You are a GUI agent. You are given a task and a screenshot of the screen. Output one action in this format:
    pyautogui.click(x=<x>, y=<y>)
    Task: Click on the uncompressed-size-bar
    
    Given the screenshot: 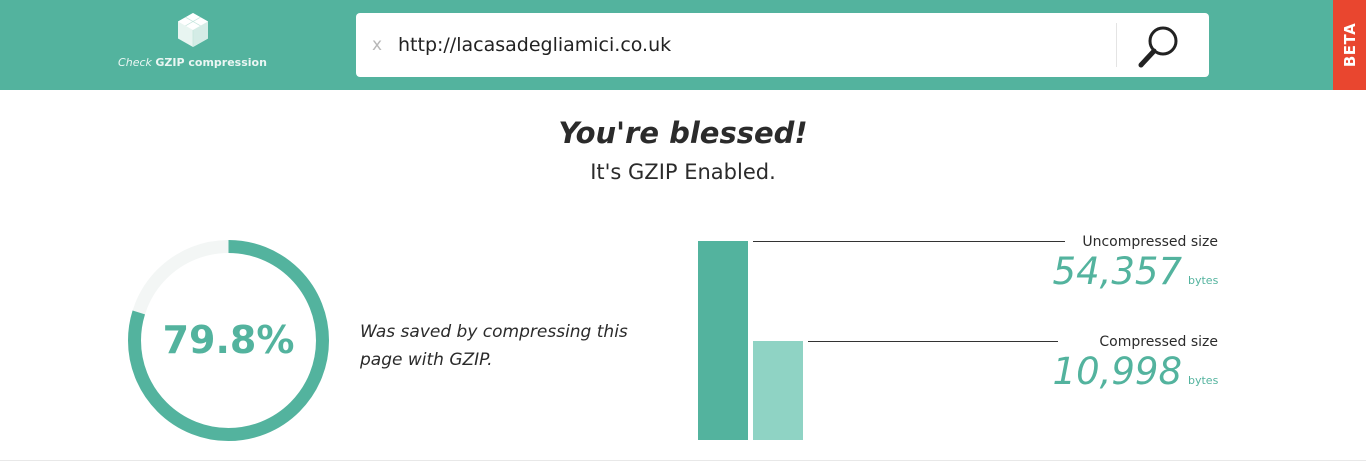 What is the action you would take?
    pyautogui.click(x=723, y=340)
    